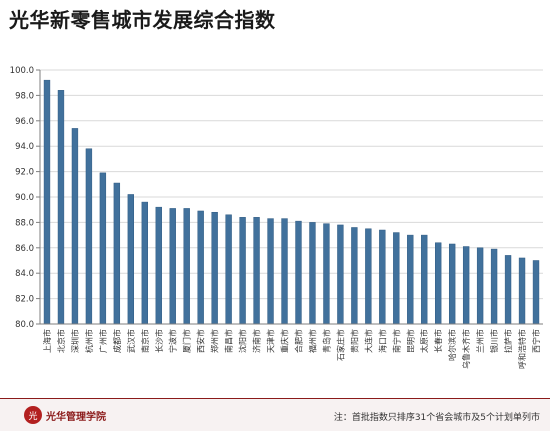  I want to click on y-tick-label: 82.0, so click(24, 300).